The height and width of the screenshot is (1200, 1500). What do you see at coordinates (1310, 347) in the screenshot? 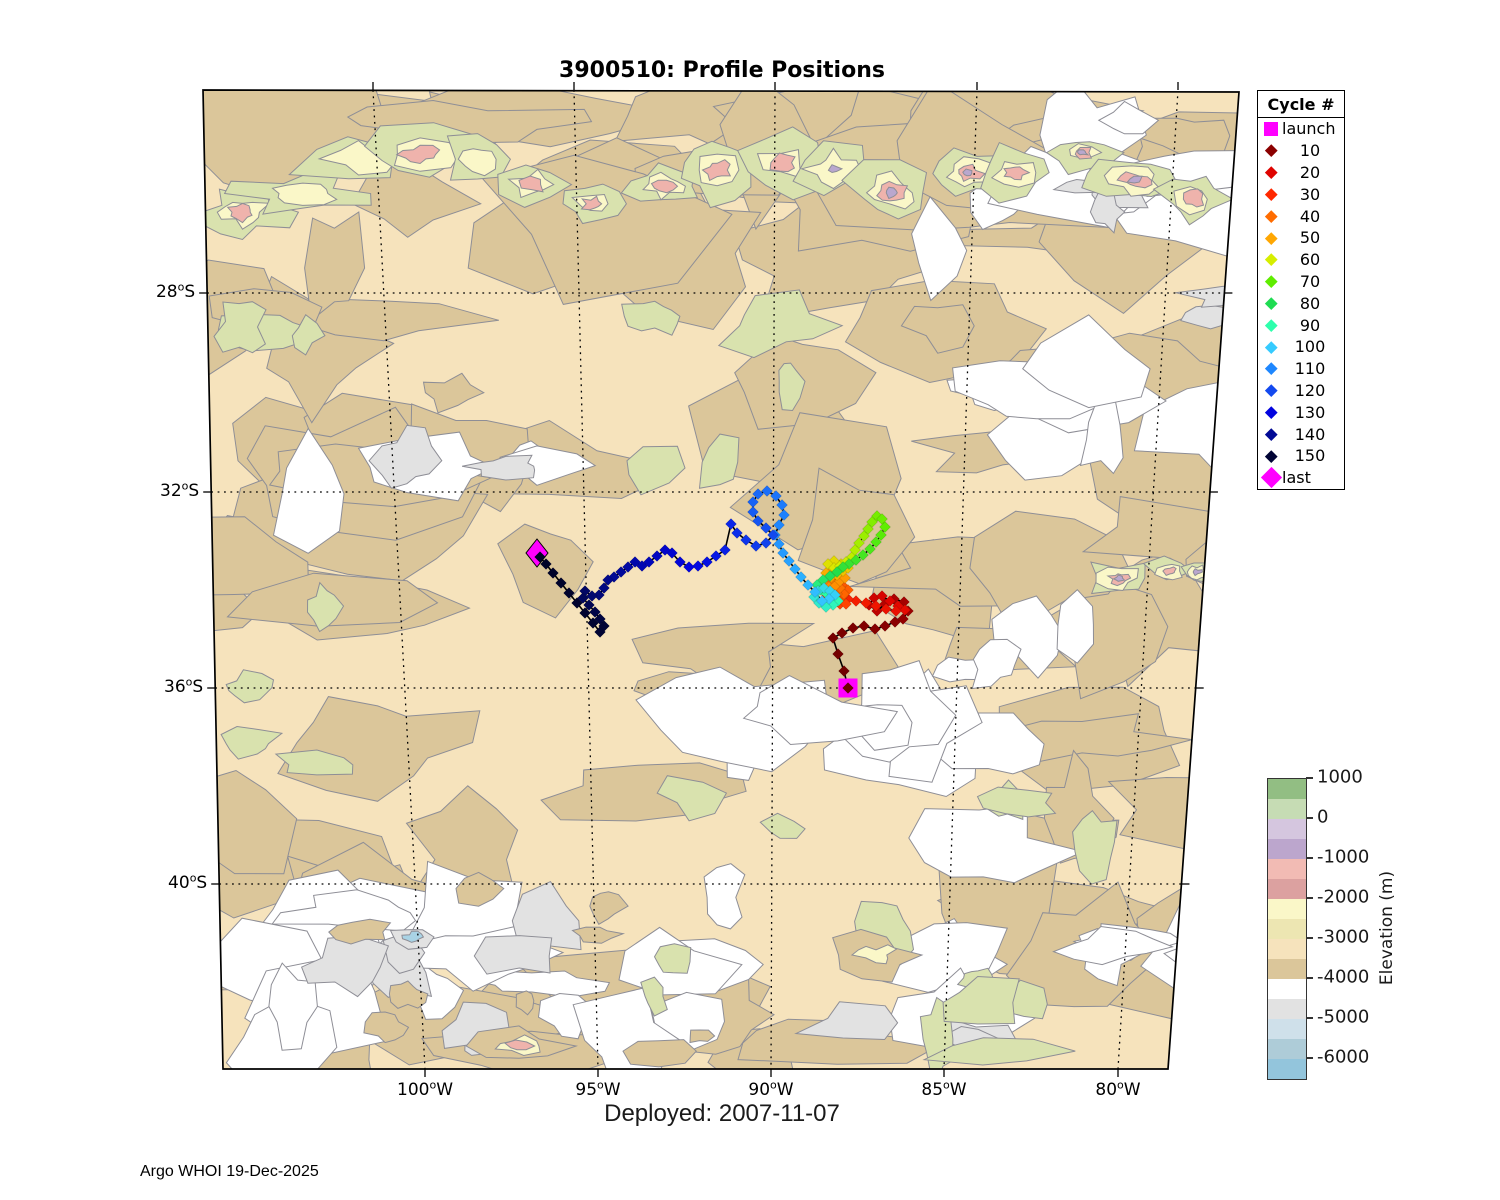
I see `legend-entry-label: 100` at bounding box center [1310, 347].